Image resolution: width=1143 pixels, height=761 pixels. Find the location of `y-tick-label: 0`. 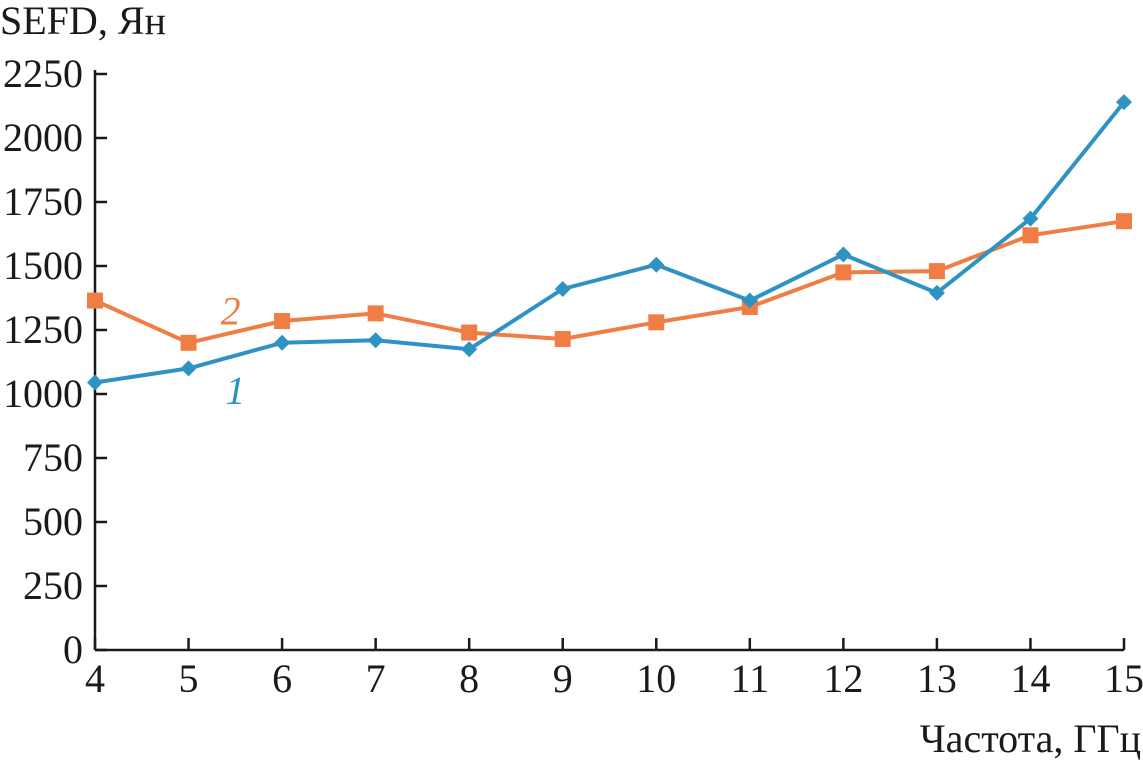

y-tick-label: 0 is located at coordinates (73, 649).